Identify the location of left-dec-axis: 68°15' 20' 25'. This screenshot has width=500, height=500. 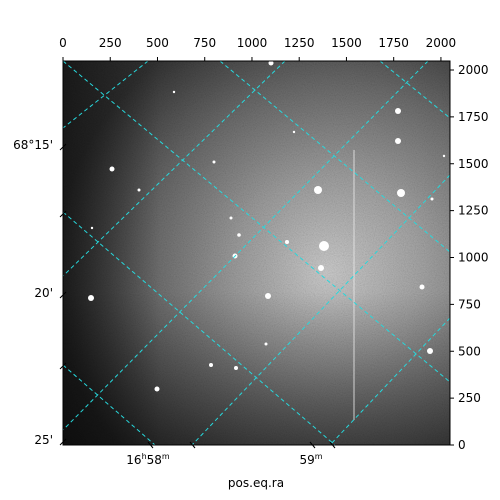
(40, 292).